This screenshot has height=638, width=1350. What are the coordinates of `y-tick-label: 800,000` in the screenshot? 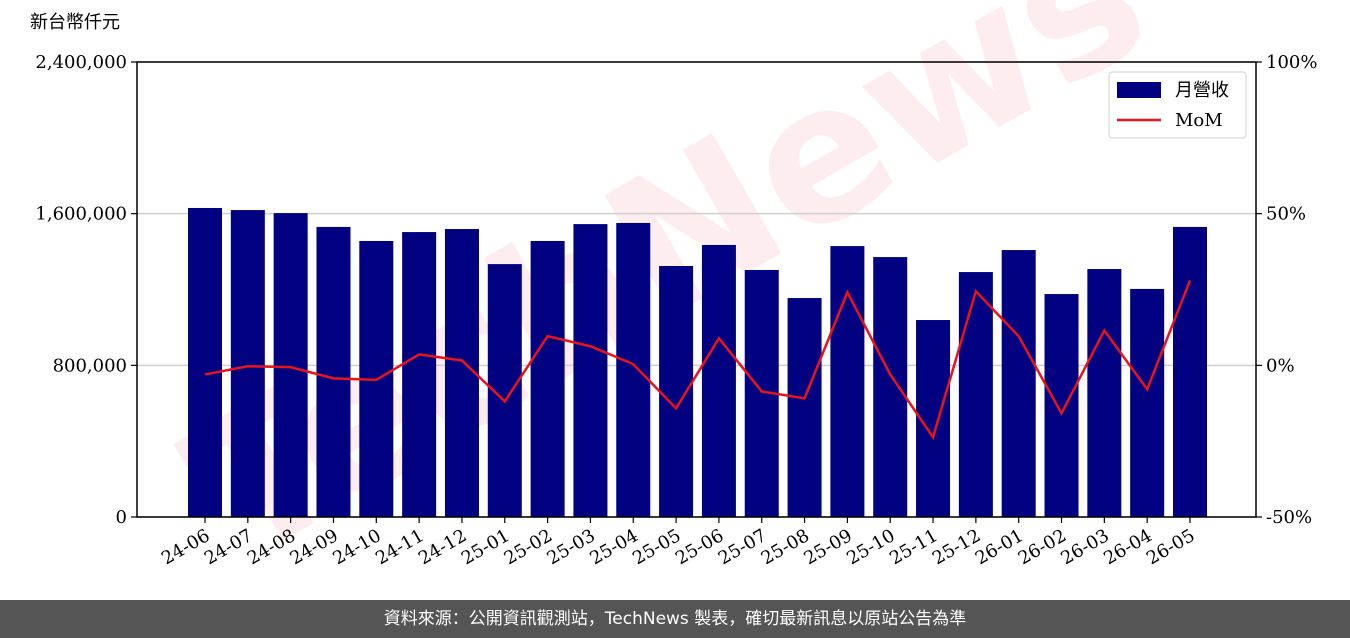 It's located at (90, 365).